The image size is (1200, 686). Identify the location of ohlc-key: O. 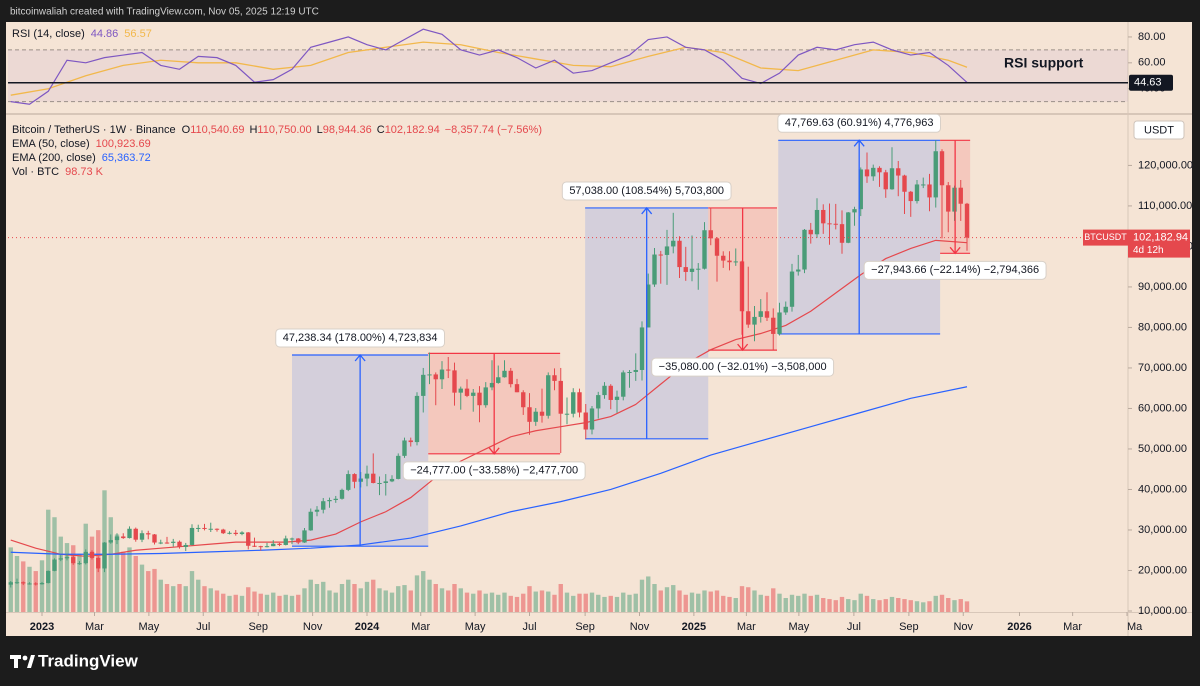
(186, 130).